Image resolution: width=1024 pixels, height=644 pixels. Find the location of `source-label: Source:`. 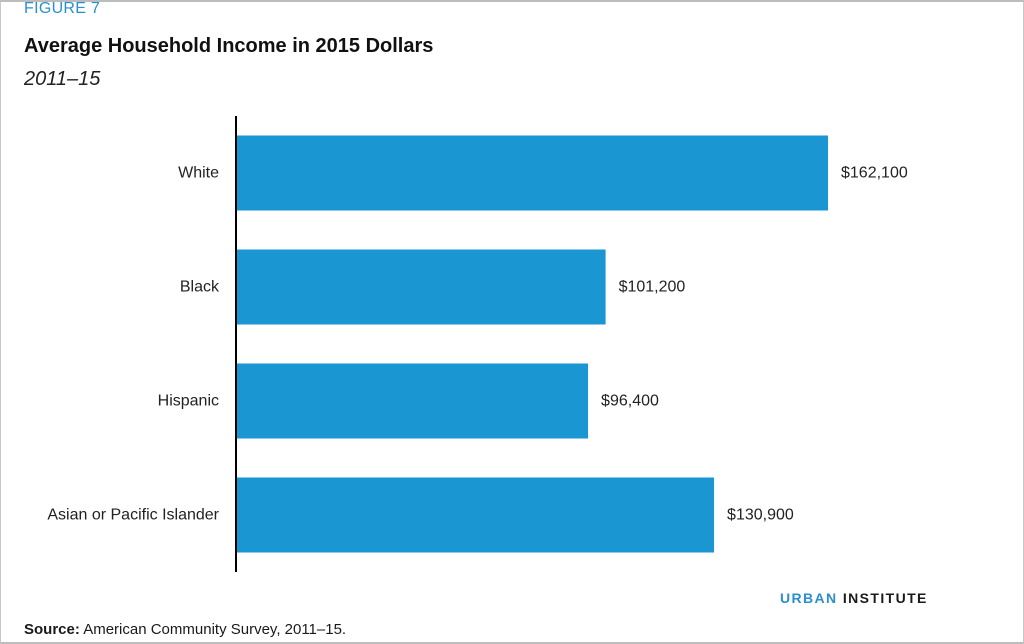

source-label: Source: is located at coordinates (52, 629).